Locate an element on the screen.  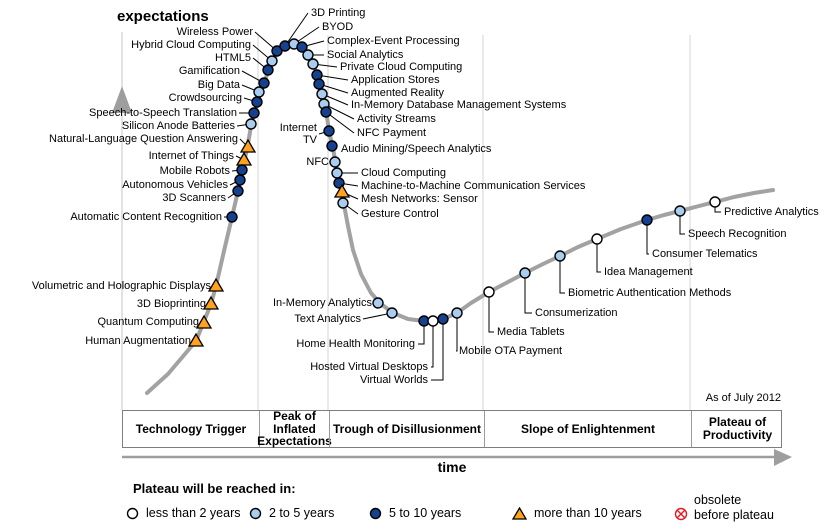
mobile-robots-label: Mobile Robots is located at coordinates (194, 170).